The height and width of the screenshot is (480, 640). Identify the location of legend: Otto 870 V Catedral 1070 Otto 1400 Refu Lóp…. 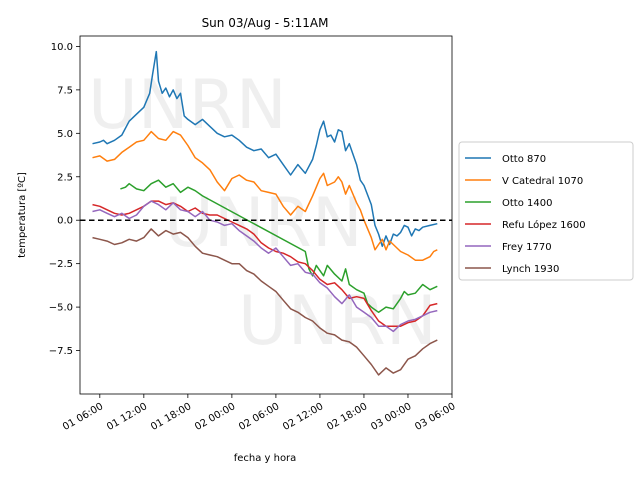
(546, 211).